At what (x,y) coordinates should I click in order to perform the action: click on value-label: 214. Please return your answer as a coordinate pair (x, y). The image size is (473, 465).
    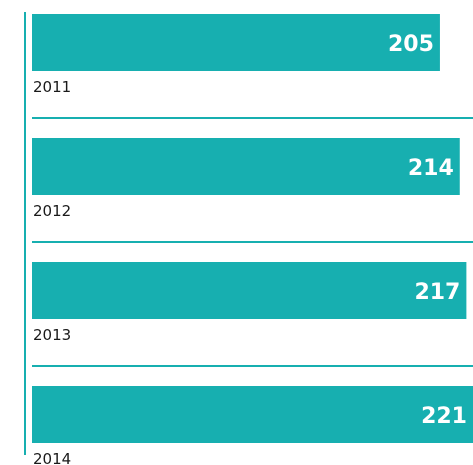
    Looking at the image, I should click on (431, 168).